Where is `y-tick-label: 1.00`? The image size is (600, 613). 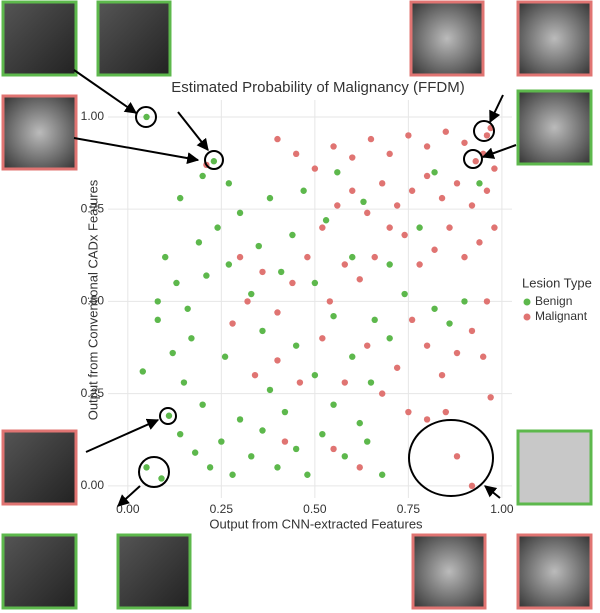
y-tick-label: 1.00 is located at coordinates (93, 116).